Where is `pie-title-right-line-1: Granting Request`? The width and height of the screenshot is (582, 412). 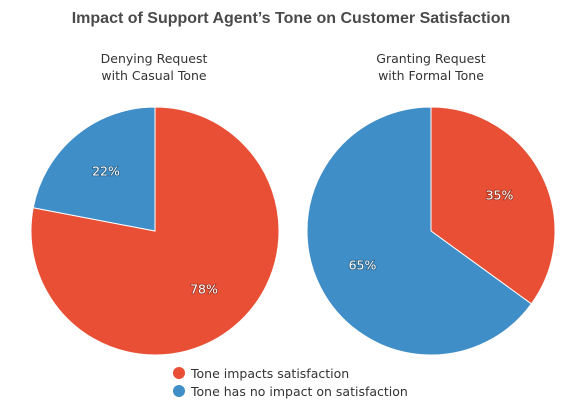
pie-title-right-line-1: Granting Request is located at coordinates (431, 58).